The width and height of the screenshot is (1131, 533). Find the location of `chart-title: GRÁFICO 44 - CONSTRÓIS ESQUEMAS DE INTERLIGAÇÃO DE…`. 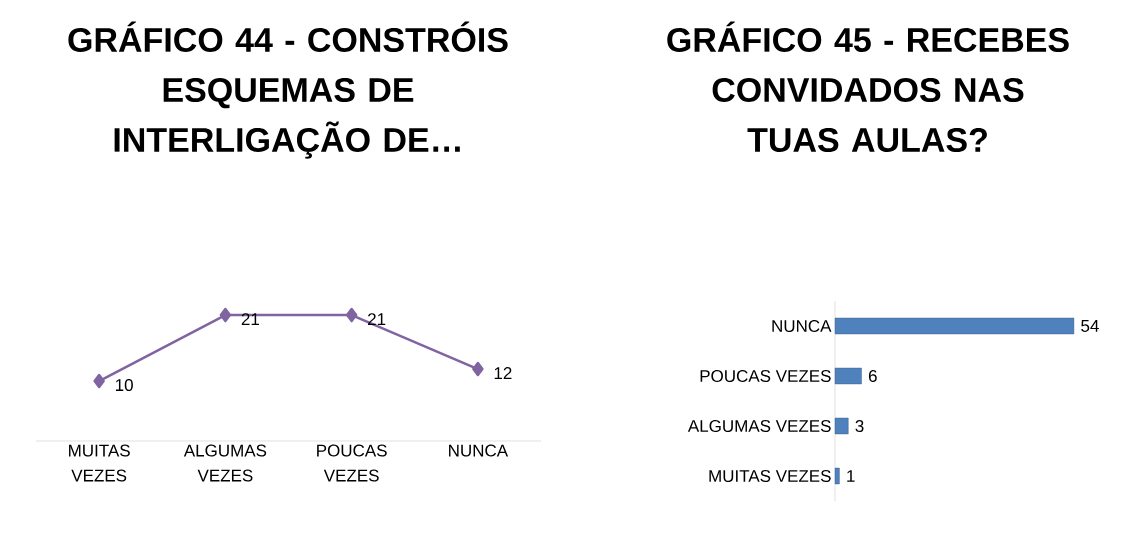

chart-title: GRÁFICO 44 - CONSTRÓIS ESQUEMAS DE INTERLIGAÇÃO DE… is located at coordinates (288, 90).